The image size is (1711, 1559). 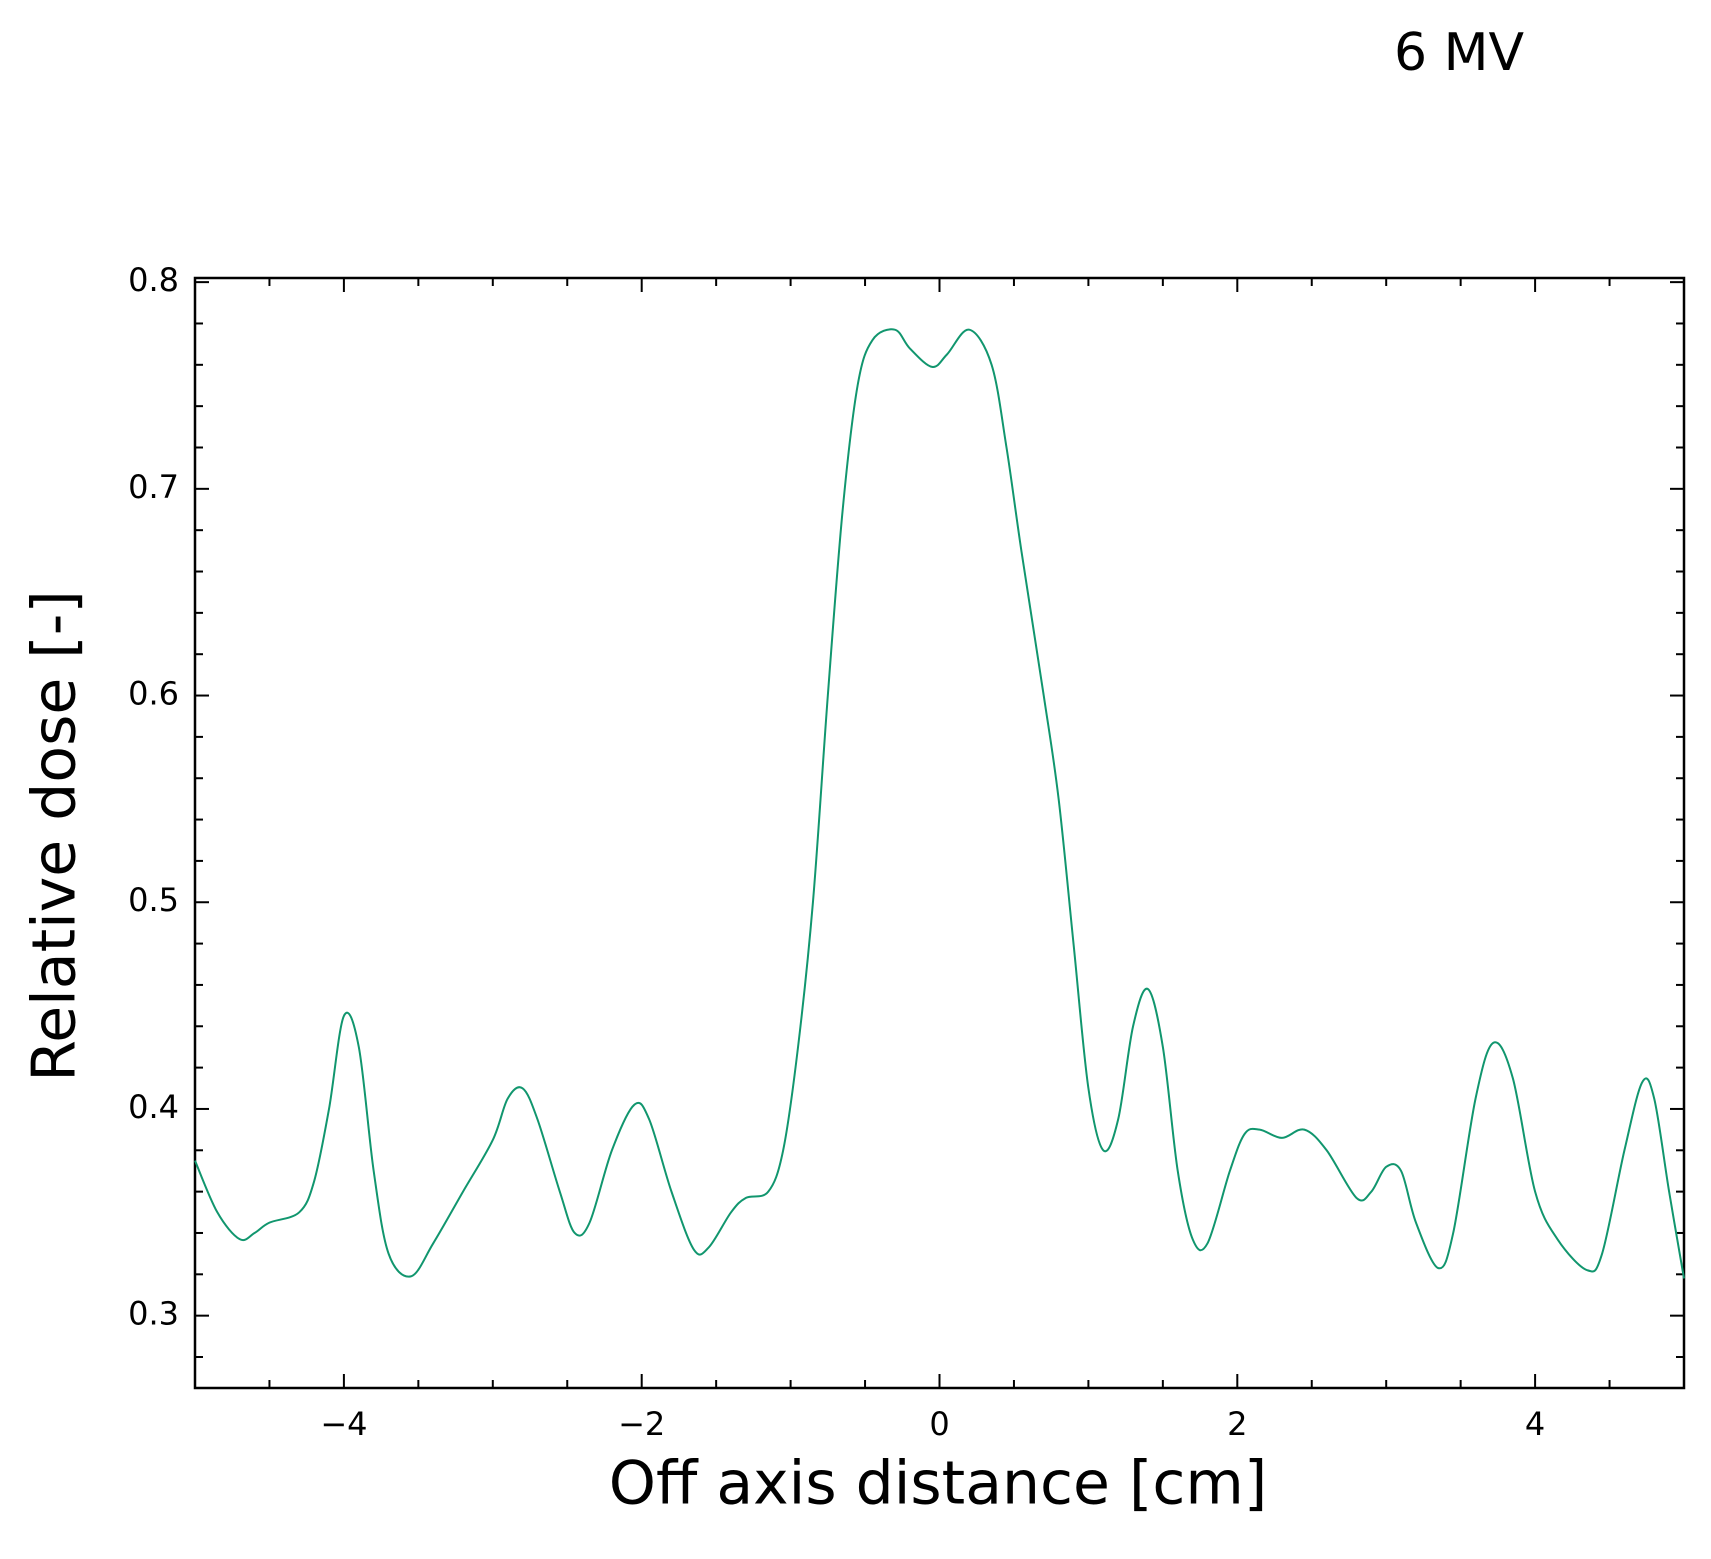 What do you see at coordinates (153, 280) in the screenshot?
I see `y-tick-label: 0.8` at bounding box center [153, 280].